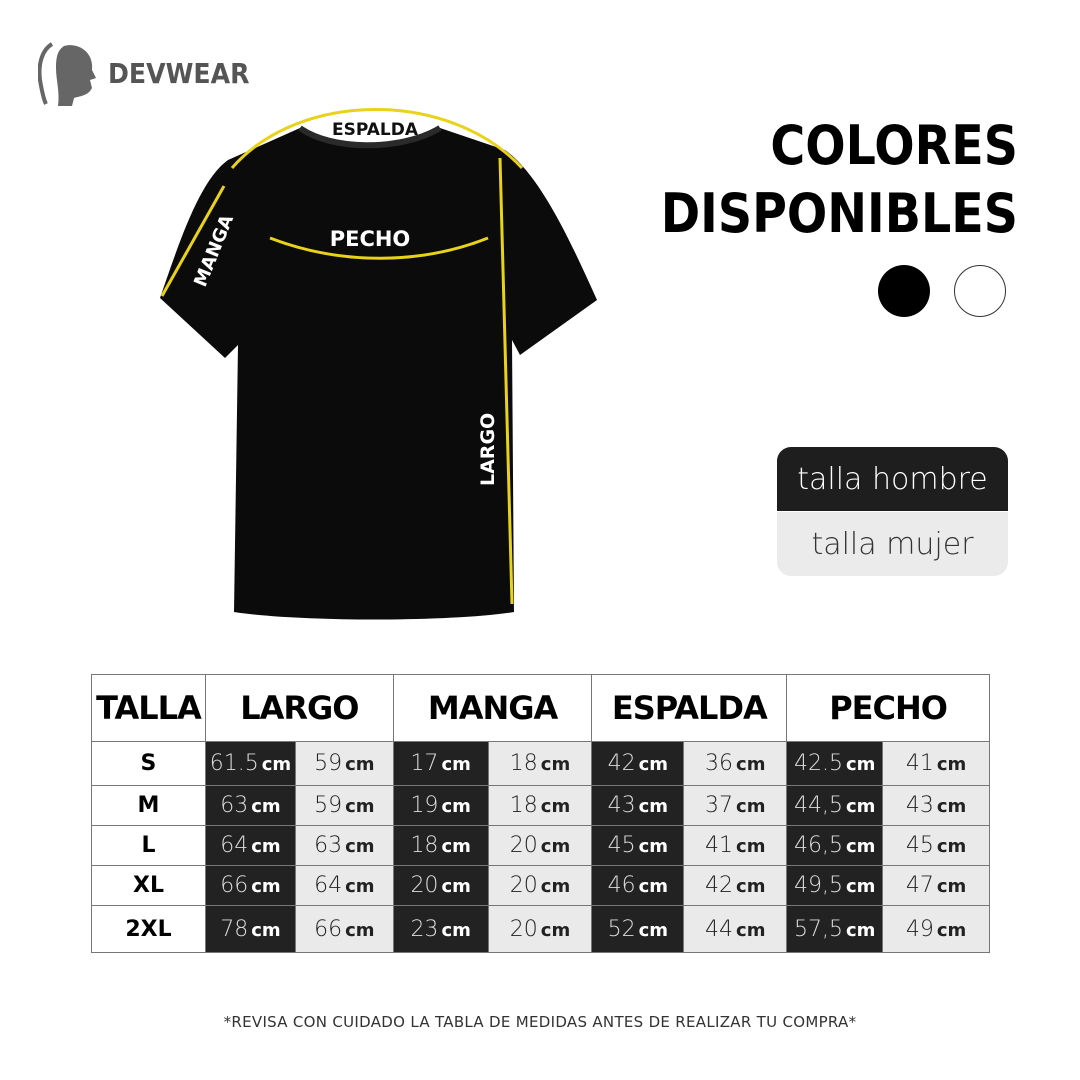 The image size is (1080, 1080). Describe the element at coordinates (919, 929) in the screenshot. I see `measure-value: 49` at that location.